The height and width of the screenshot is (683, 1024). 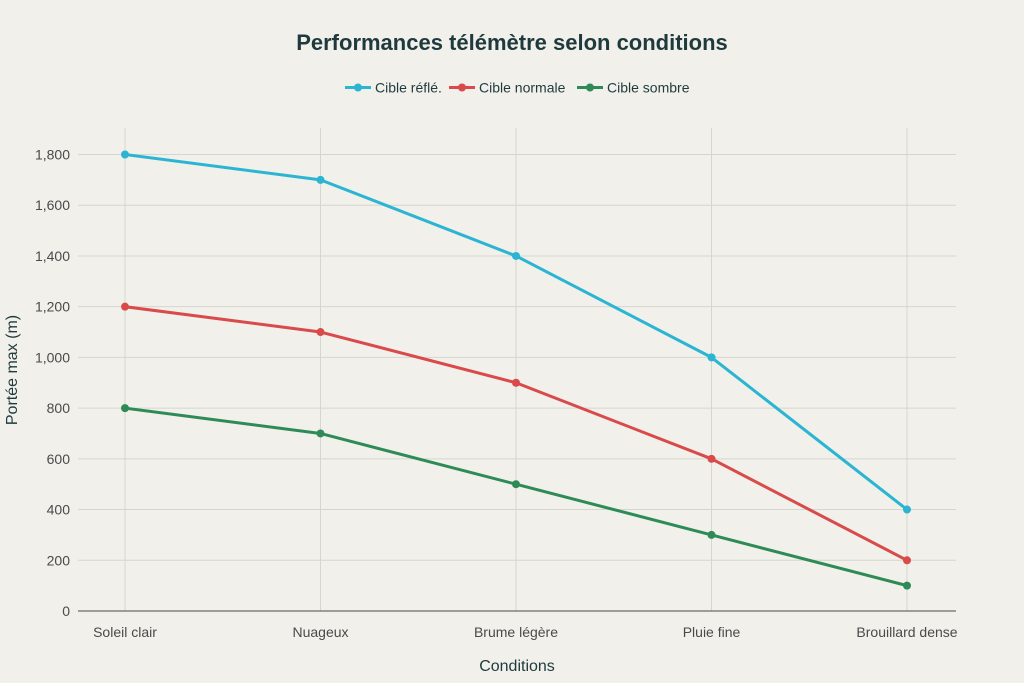 What do you see at coordinates (59, 510) in the screenshot?
I see `y-tick-label: 400` at bounding box center [59, 510].